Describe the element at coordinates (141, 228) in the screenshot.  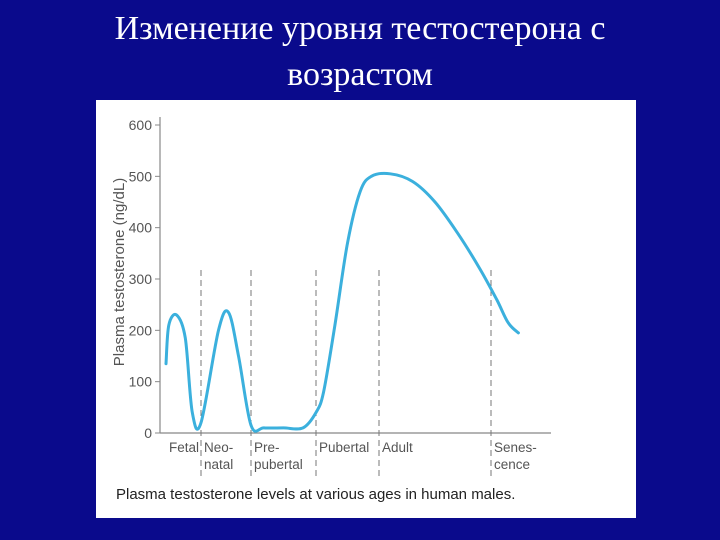
I see `y-tick-label: 400` at that location.